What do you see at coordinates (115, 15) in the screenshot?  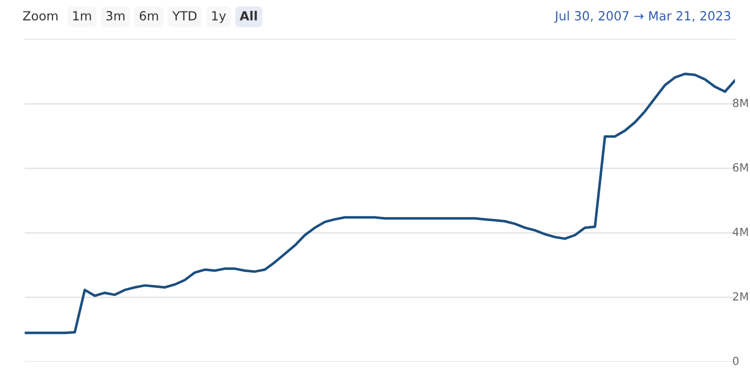 I see `text: 3m` at bounding box center [115, 15].